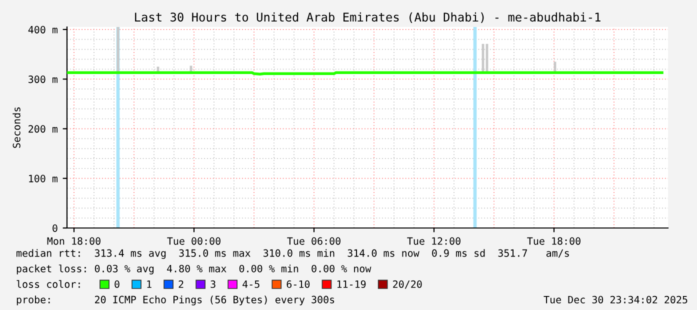  What do you see at coordinates (43, 30) in the screenshot?
I see `y-tick-label: 400 m` at bounding box center [43, 30].